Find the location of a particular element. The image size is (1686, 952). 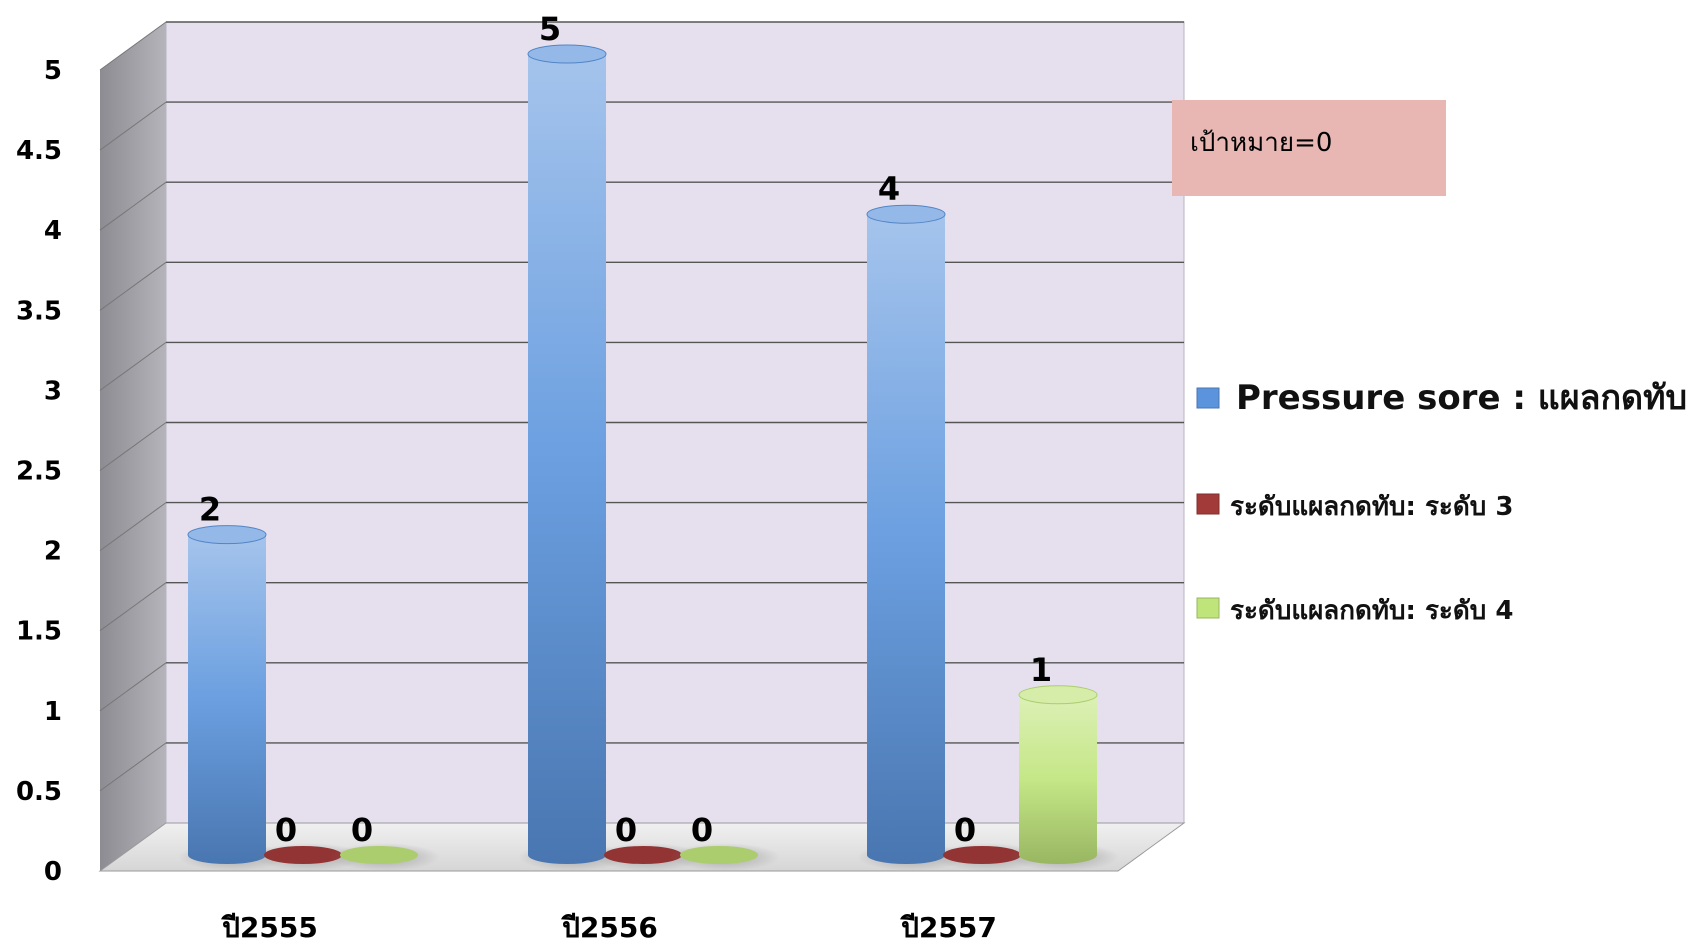

y-tick-label: 5 is located at coordinates (53, 71).